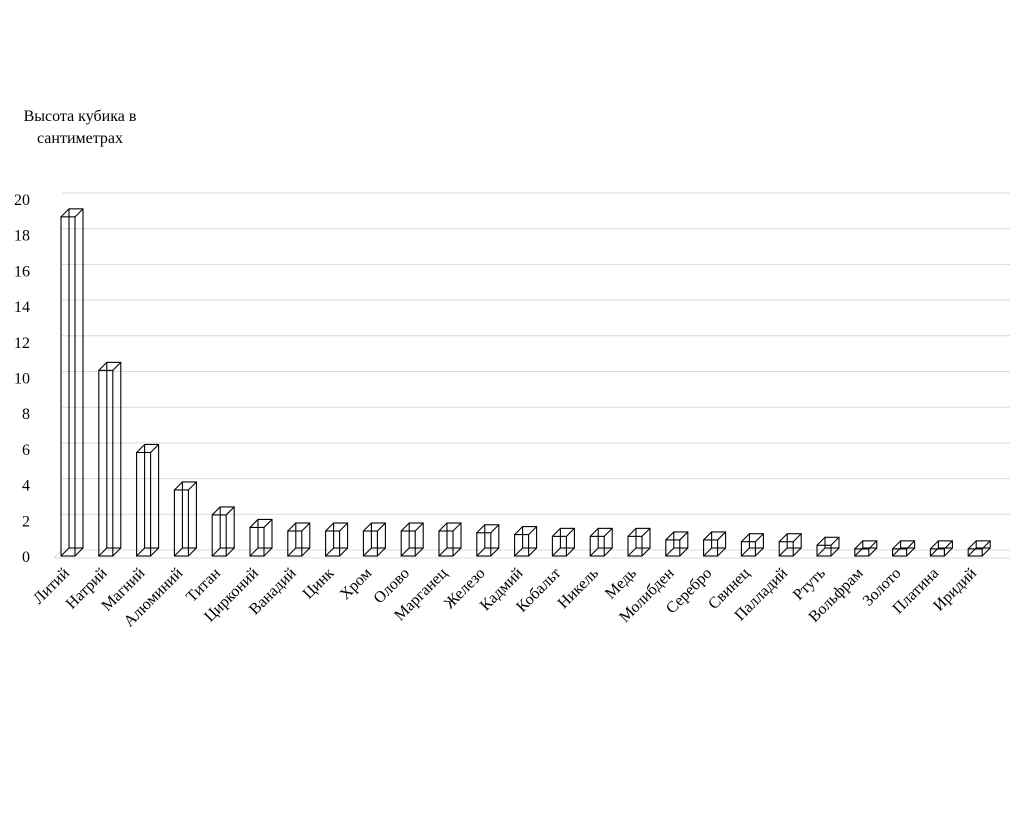  Describe the element at coordinates (26, 557) in the screenshot. I see `y-tick-label: 0` at that location.